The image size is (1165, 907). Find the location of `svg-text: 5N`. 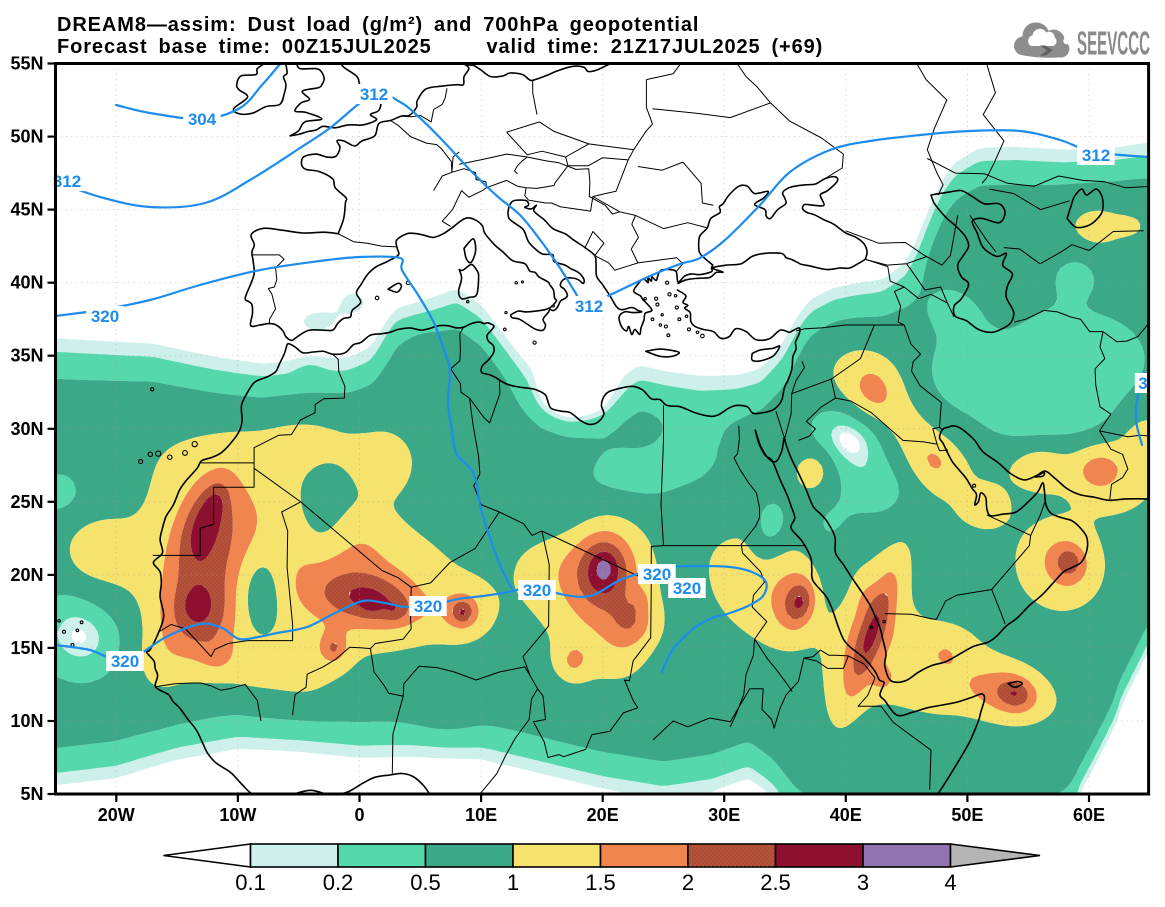

svg-text: 5N is located at coordinates (31, 794).